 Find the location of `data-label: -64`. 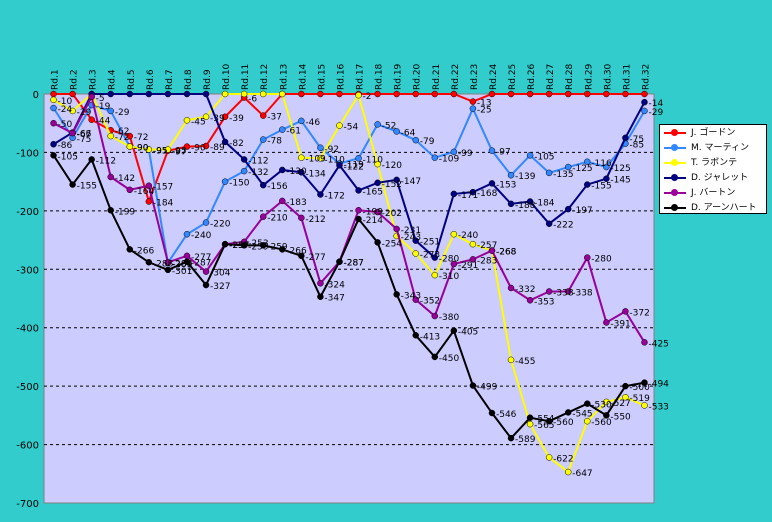

data-label: -64 is located at coordinates (408, 133).